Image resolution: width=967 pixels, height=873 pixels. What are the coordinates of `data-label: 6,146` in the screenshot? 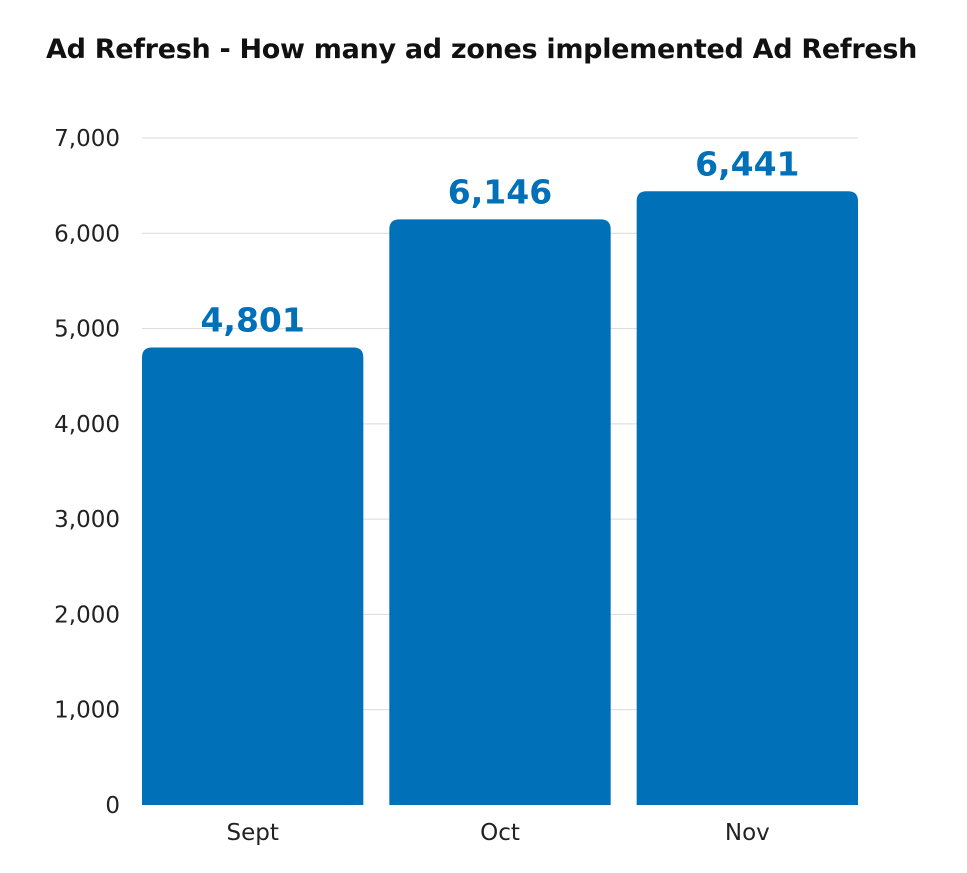 It's located at (500, 191).